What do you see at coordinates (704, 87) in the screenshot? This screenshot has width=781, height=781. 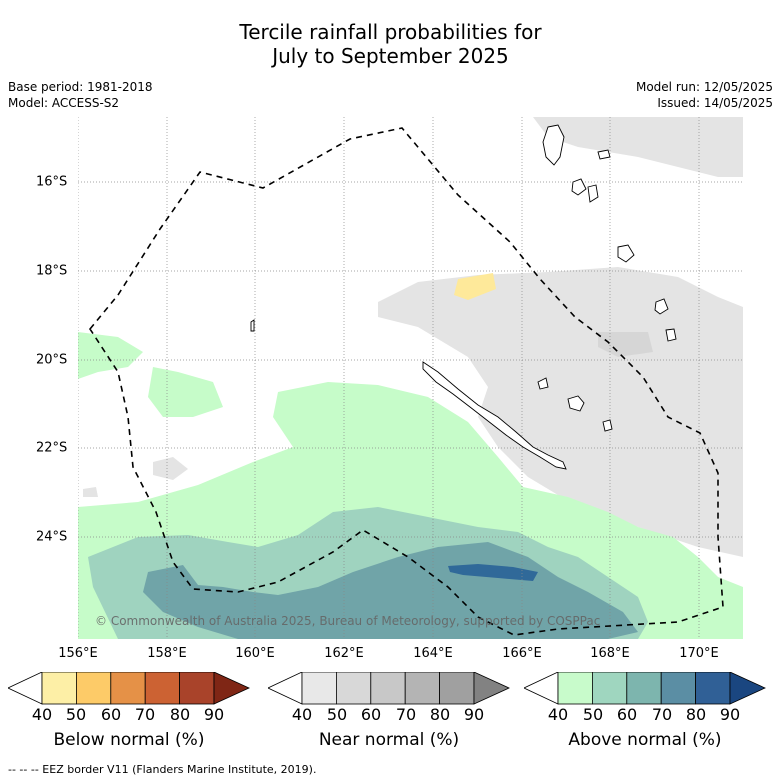 I see `model-run: Model run: 12/05/2025` at bounding box center [704, 87].